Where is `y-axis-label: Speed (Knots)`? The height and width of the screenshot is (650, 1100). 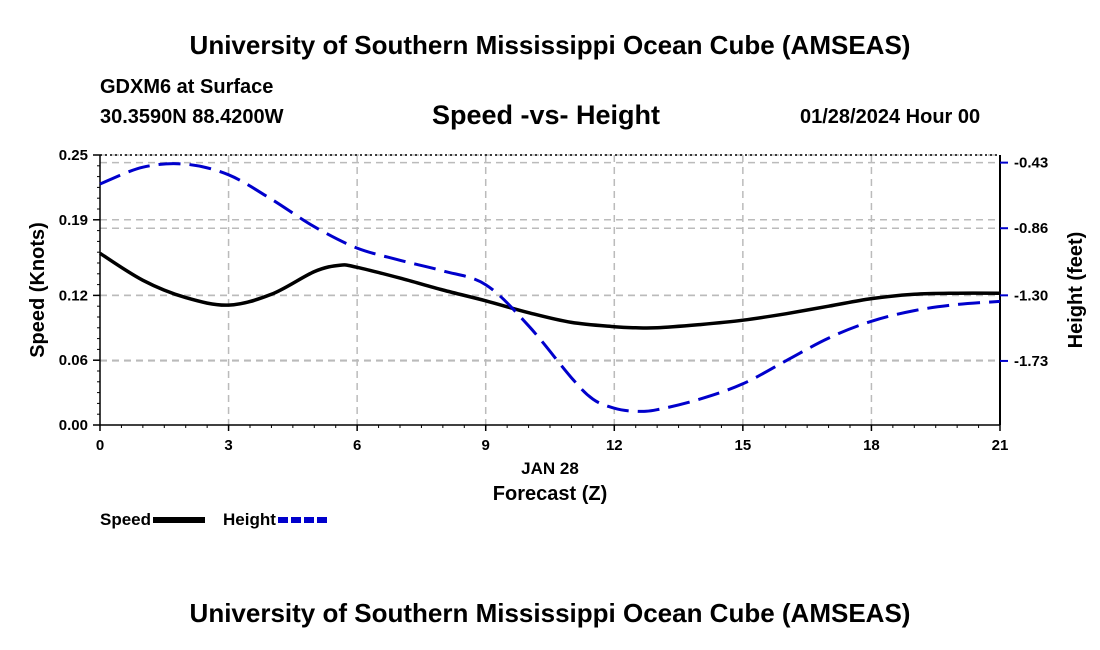
y-axis-label: Speed (Knots) is located at coordinates (38, 290).